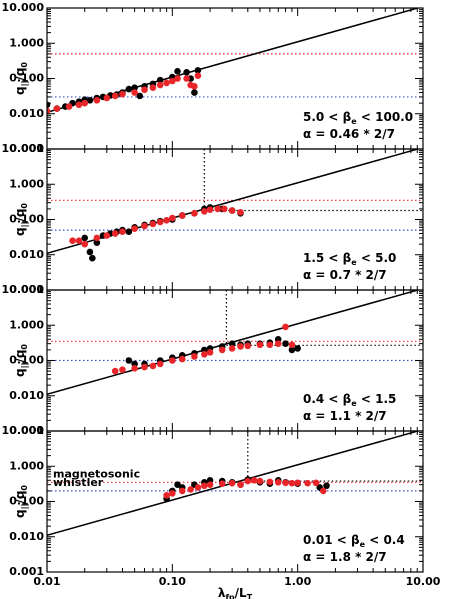  What do you see at coordinates (250, 596) in the screenshot?
I see `subscript: T` at bounding box center [250, 596].